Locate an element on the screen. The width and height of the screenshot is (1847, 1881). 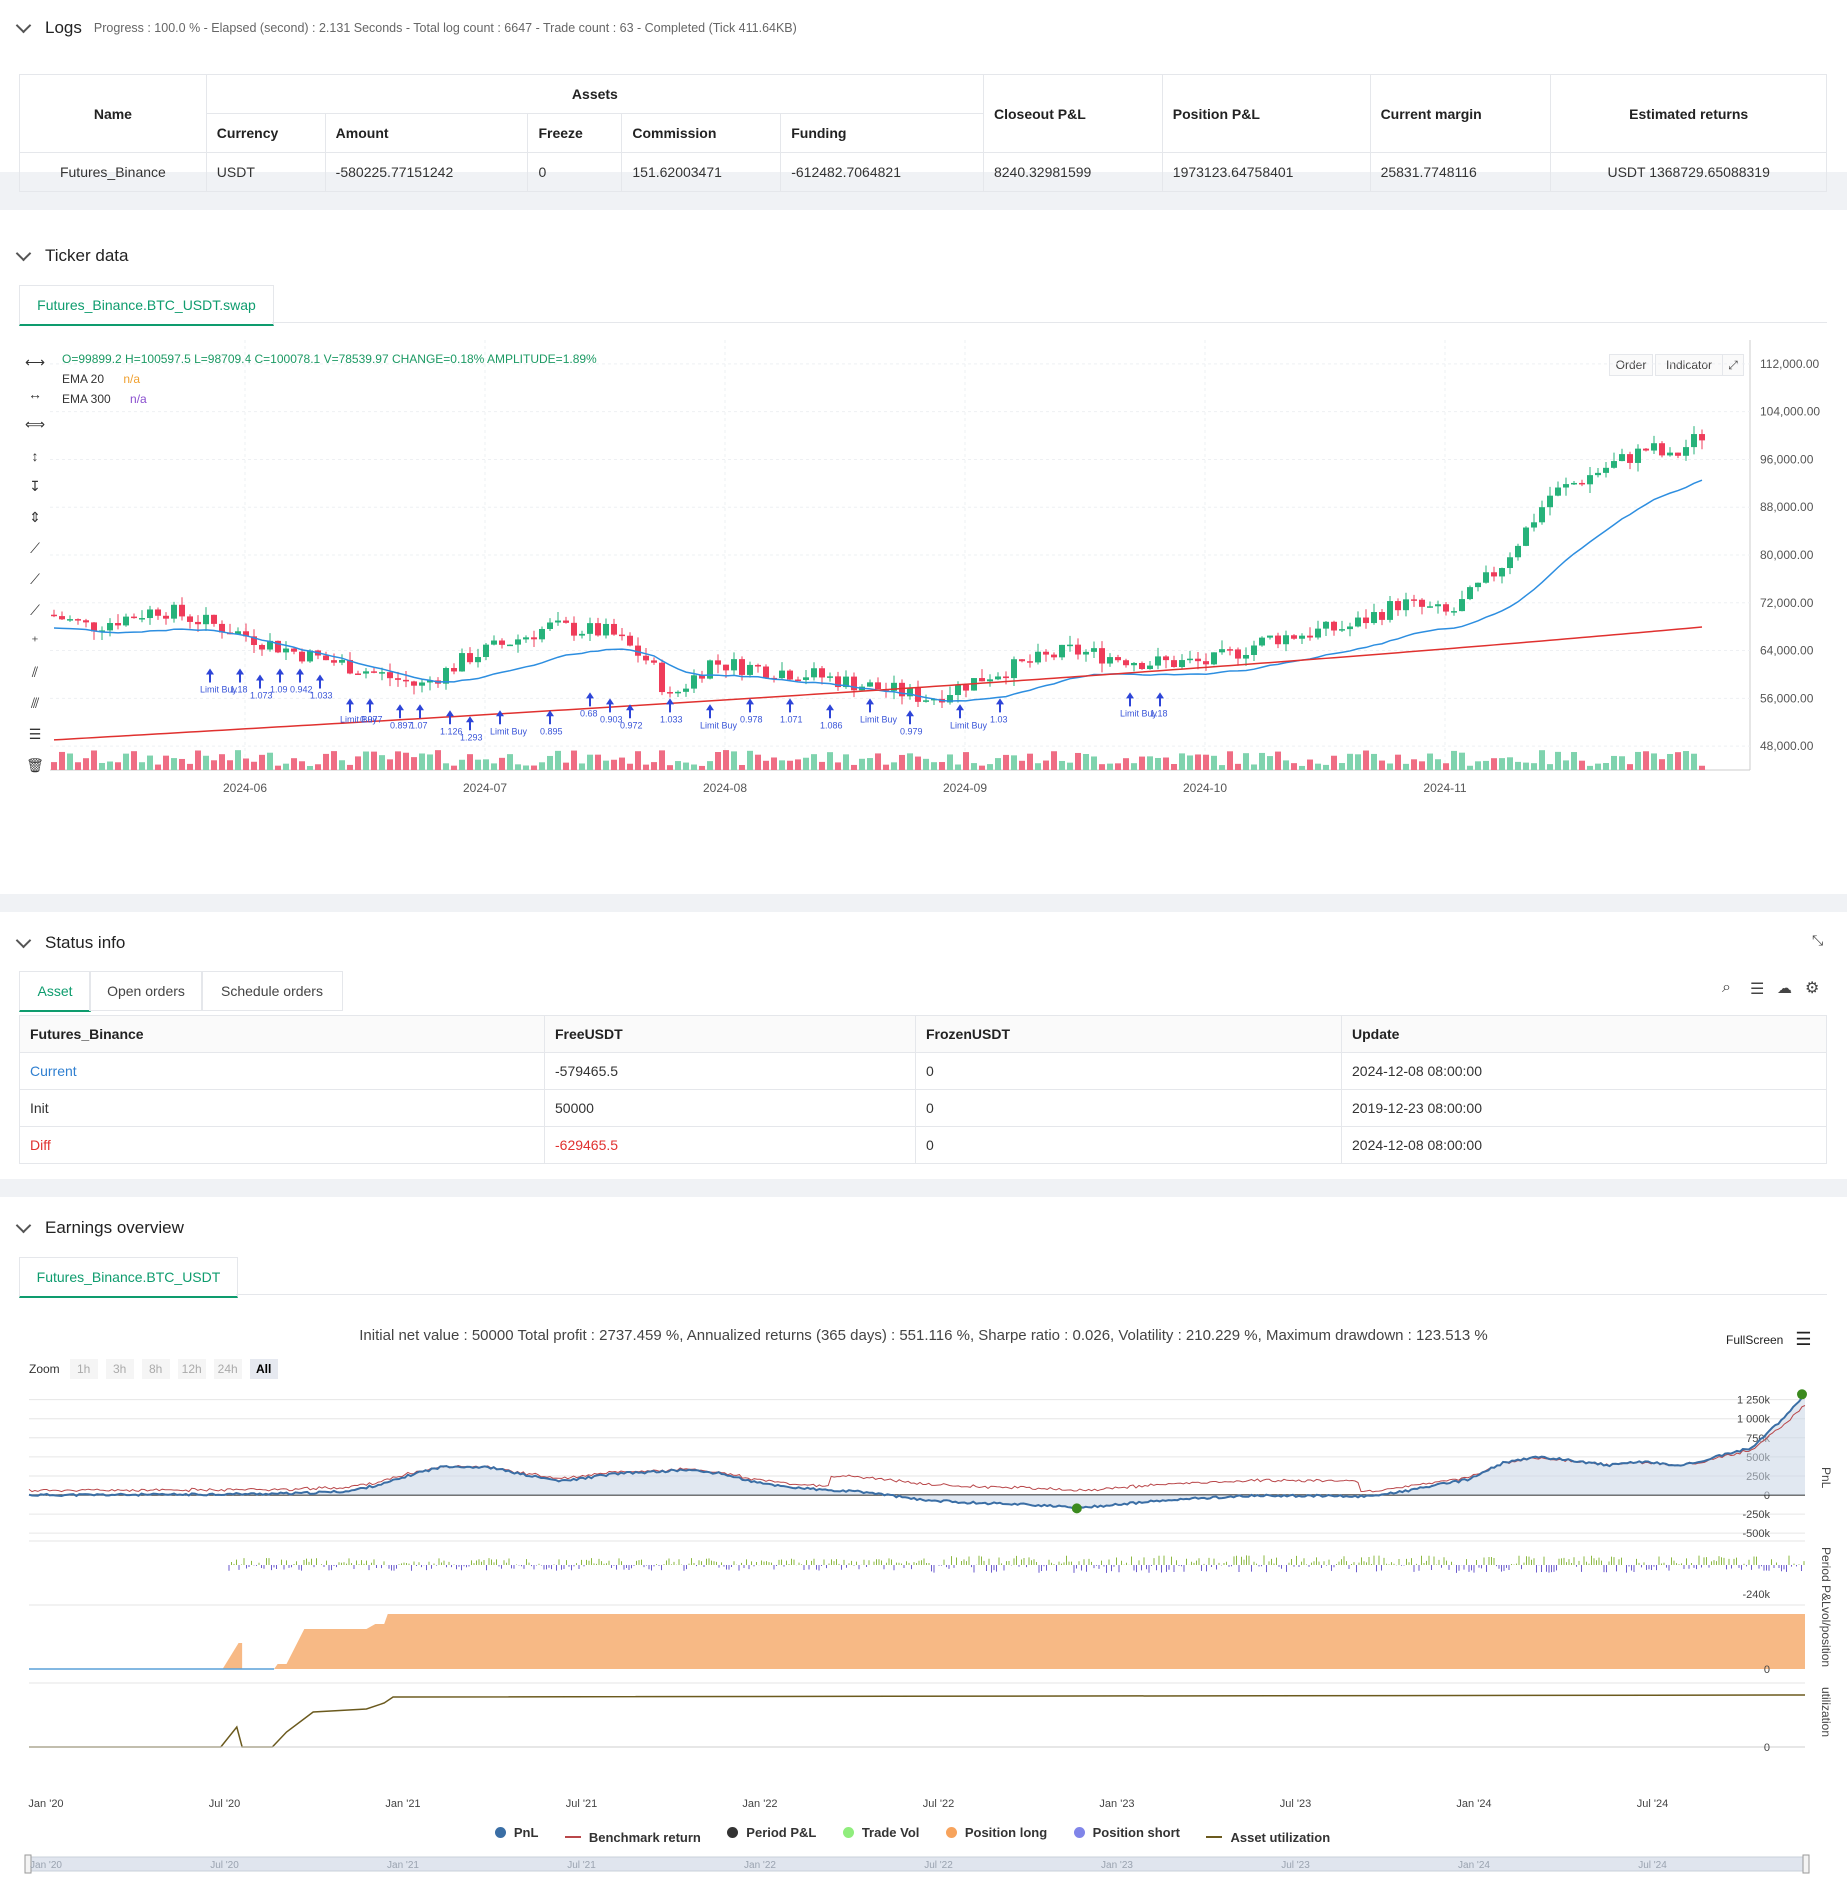
row-diff-label: Diff is located at coordinates (282, 1145).